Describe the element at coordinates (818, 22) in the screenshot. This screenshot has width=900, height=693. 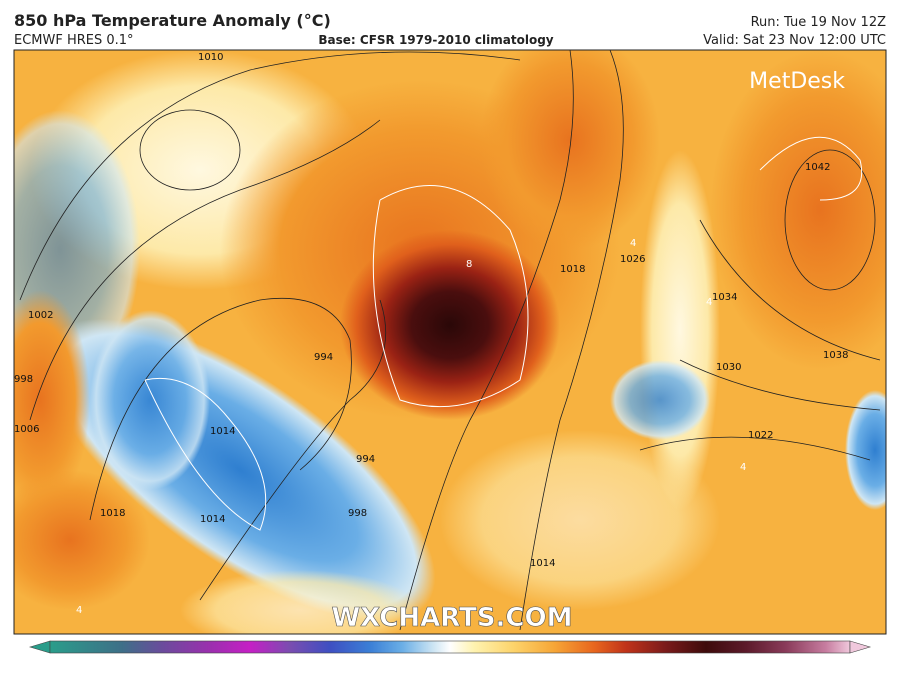
I see `run: Run: Tue 19 Nov 12Z` at that location.